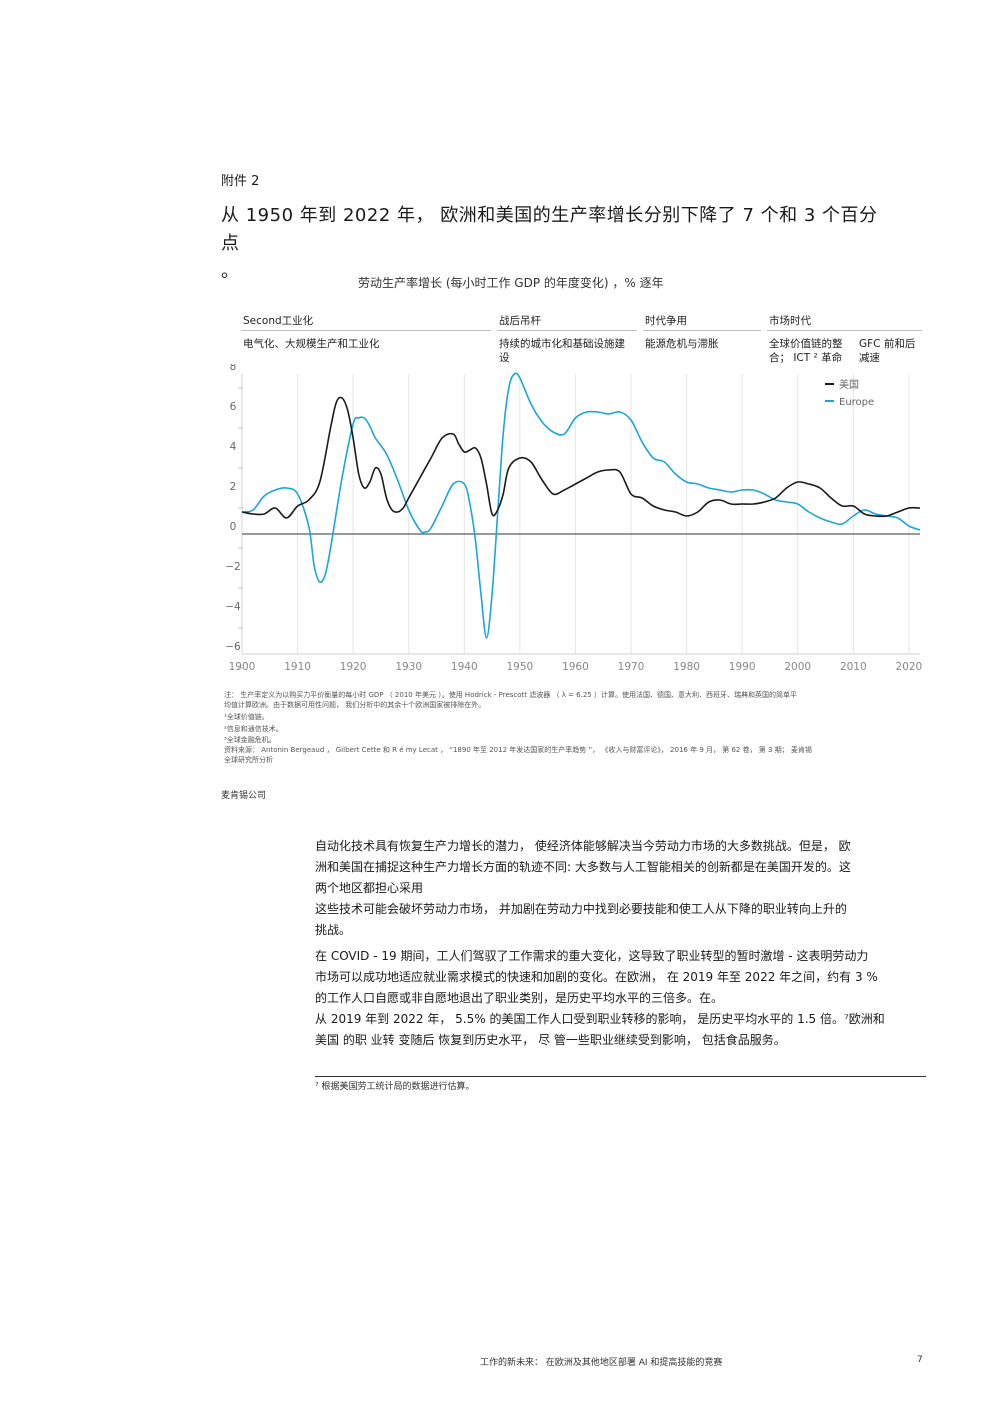 This screenshot has width=993, height=1403. I want to click on chart-note-4: ²信息和通信技术。, so click(253, 729).